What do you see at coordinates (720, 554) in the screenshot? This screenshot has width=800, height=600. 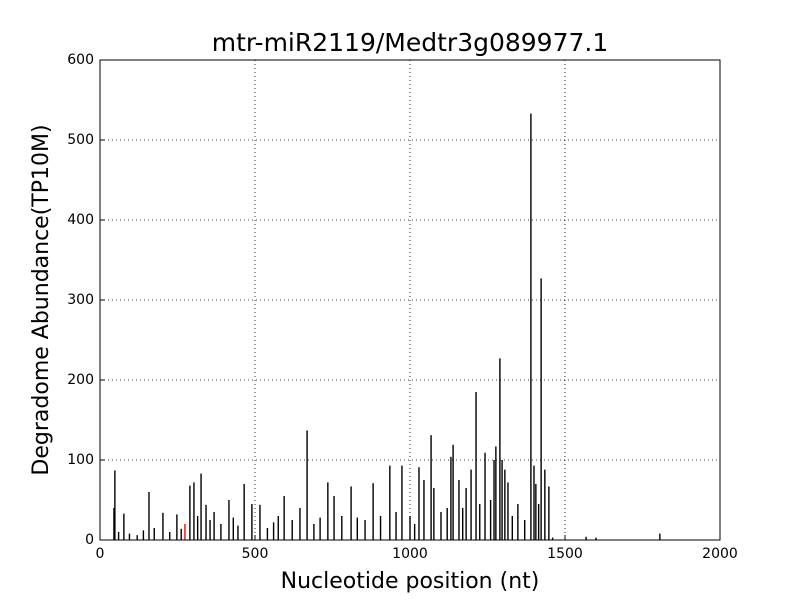 I see `x-tick-label: 2000` at bounding box center [720, 554].